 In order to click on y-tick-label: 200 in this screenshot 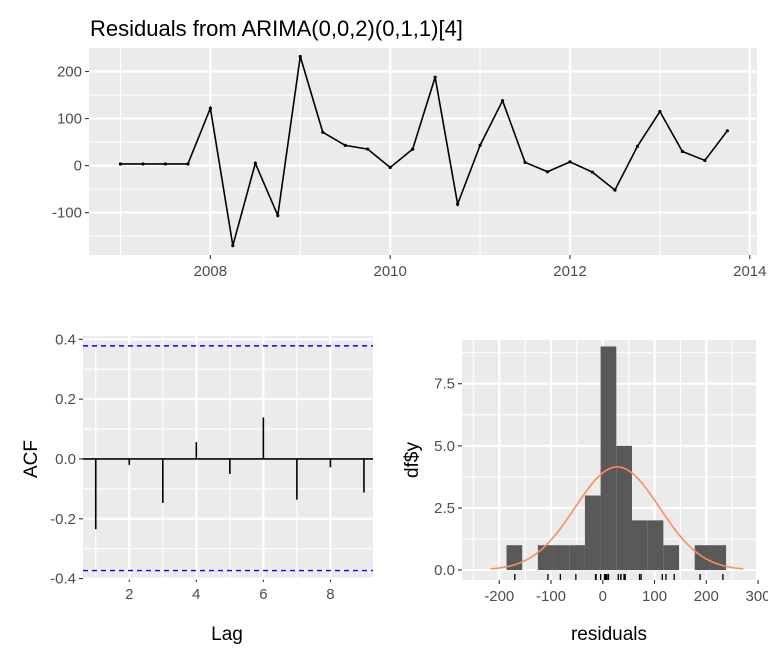, I will do `click(69, 72)`.